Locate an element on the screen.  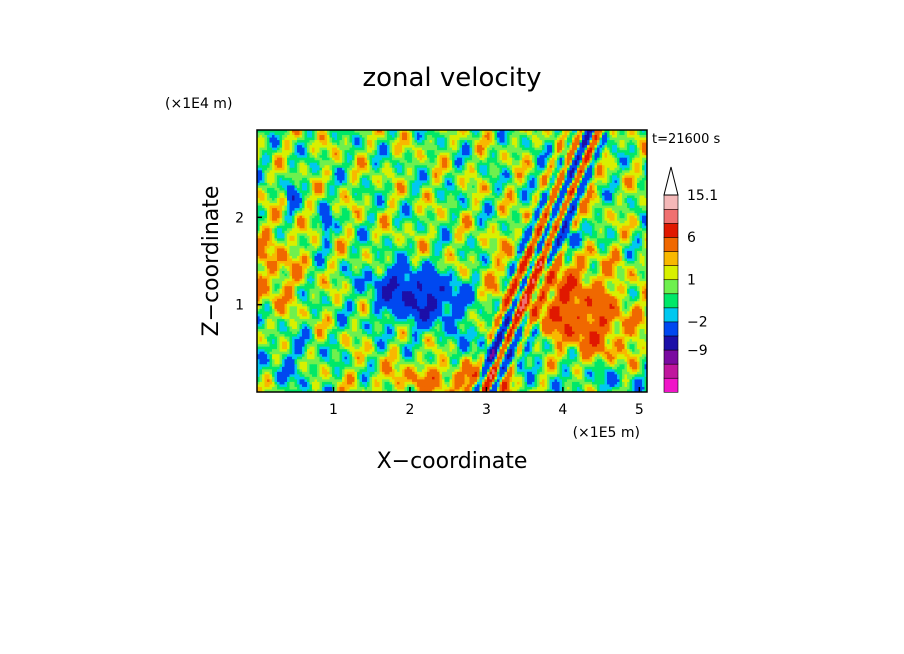
y-axis-title: Z−coordinate is located at coordinates (211, 261).